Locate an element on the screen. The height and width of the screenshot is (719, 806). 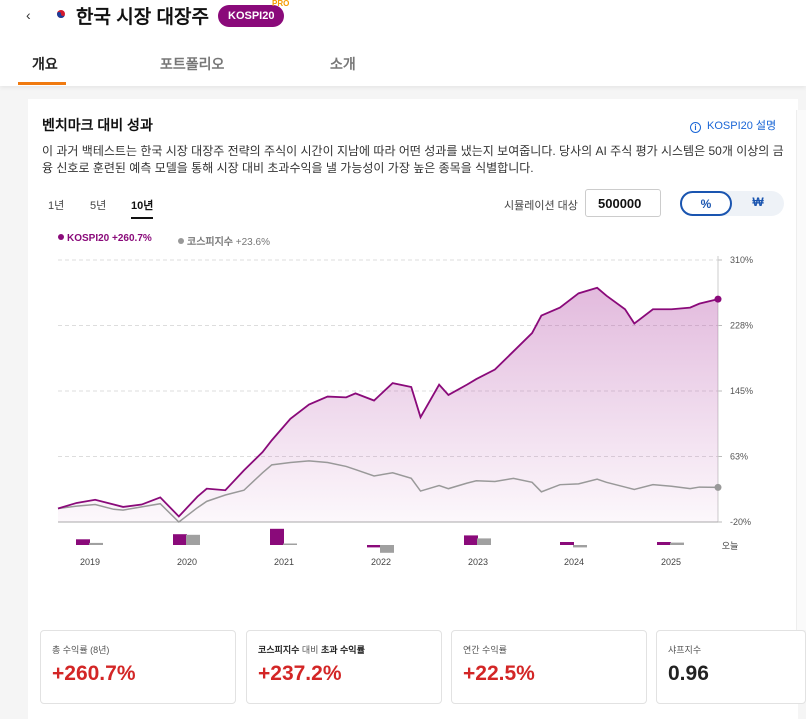
x-tick-label: 2019 is located at coordinates (90, 562).